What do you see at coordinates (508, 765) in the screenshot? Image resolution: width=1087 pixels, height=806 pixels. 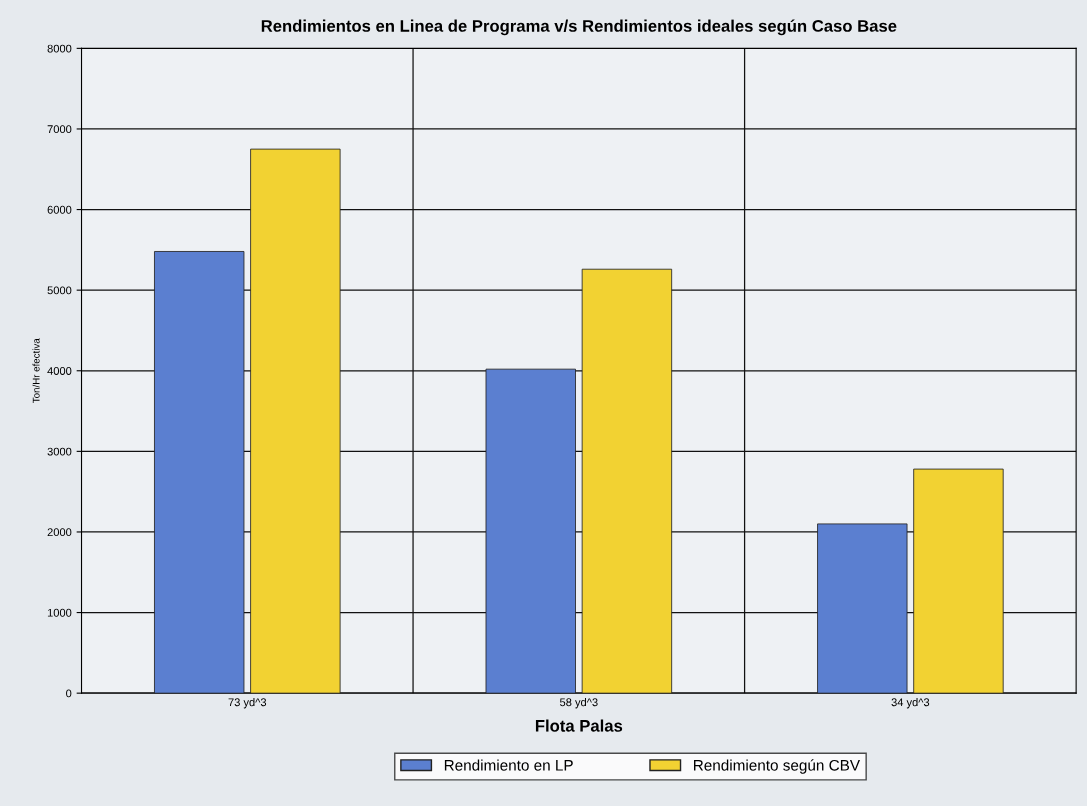 I see `legend-label: Rendimiento en LP` at bounding box center [508, 765].